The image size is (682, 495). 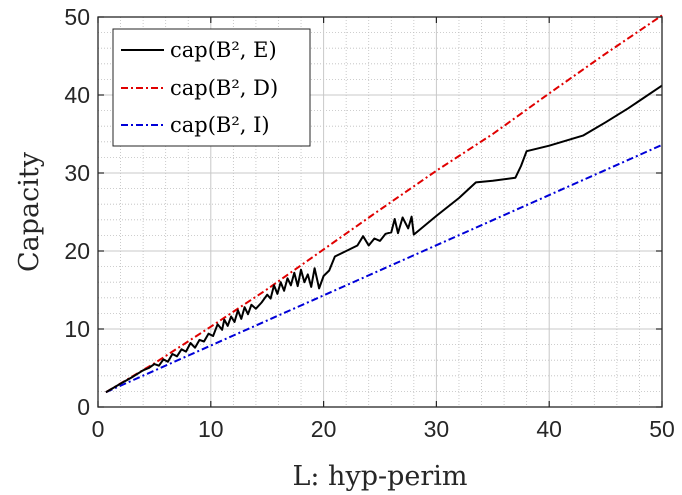 What do you see at coordinates (29, 211) in the screenshot?
I see `y-axis-title: Capacity` at bounding box center [29, 211].